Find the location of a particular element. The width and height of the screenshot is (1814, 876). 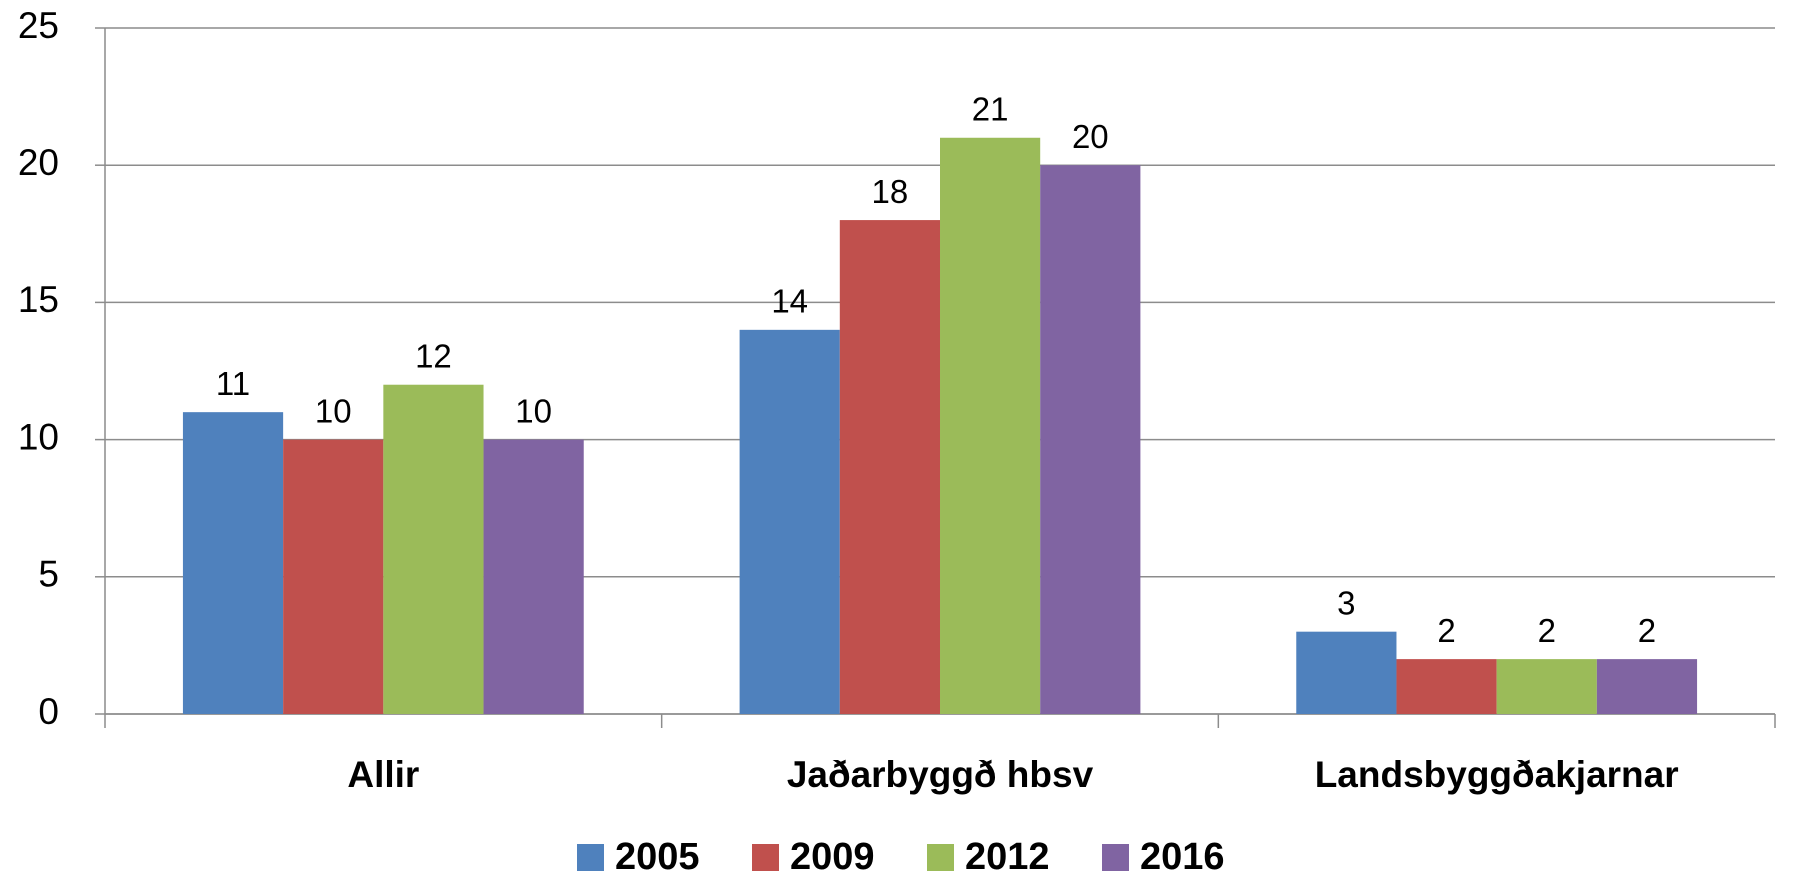

data-label: 18 is located at coordinates (890, 191).